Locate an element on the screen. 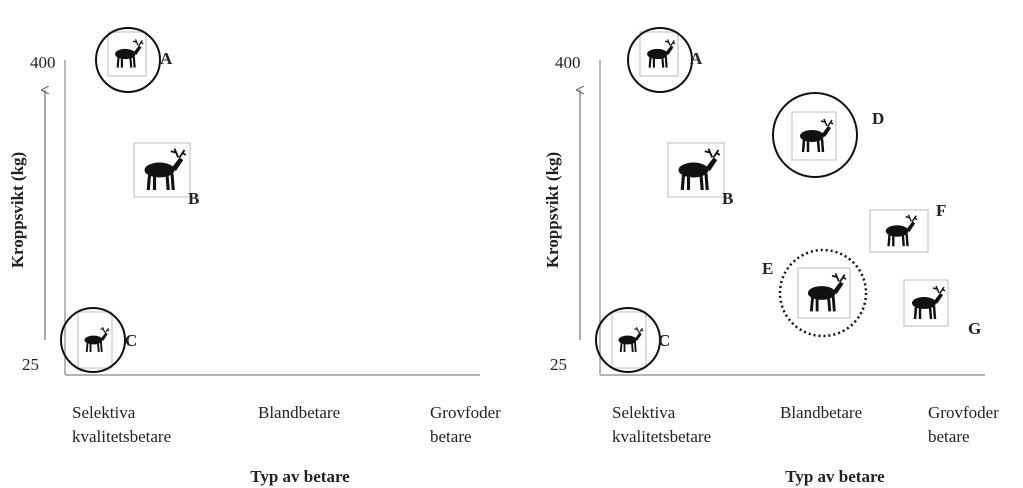 Image resolution: width=1023 pixels, height=488 pixels. animal-letter: D is located at coordinates (878, 118).